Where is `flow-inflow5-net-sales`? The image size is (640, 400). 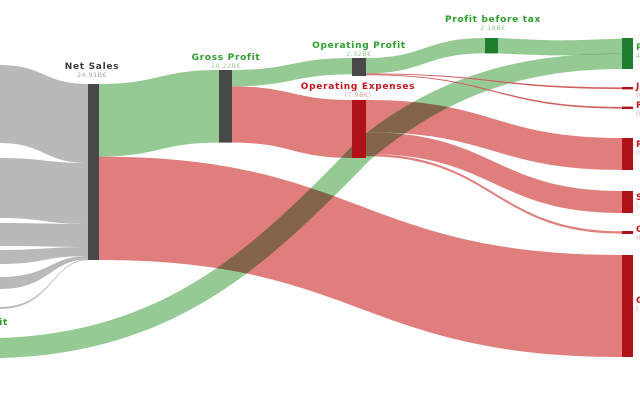
flow-inflow5-net-sales is located at coordinates (44, 272).